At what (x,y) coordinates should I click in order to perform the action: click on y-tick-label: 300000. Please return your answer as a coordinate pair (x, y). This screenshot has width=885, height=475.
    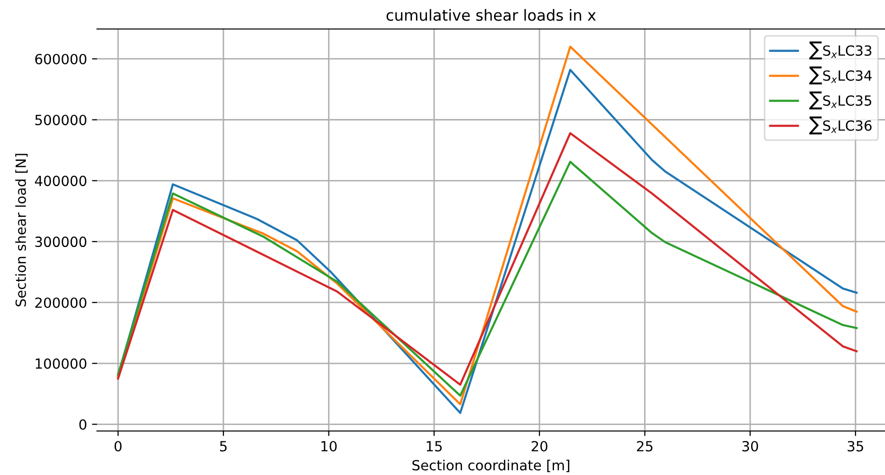
    Looking at the image, I should click on (60, 242).